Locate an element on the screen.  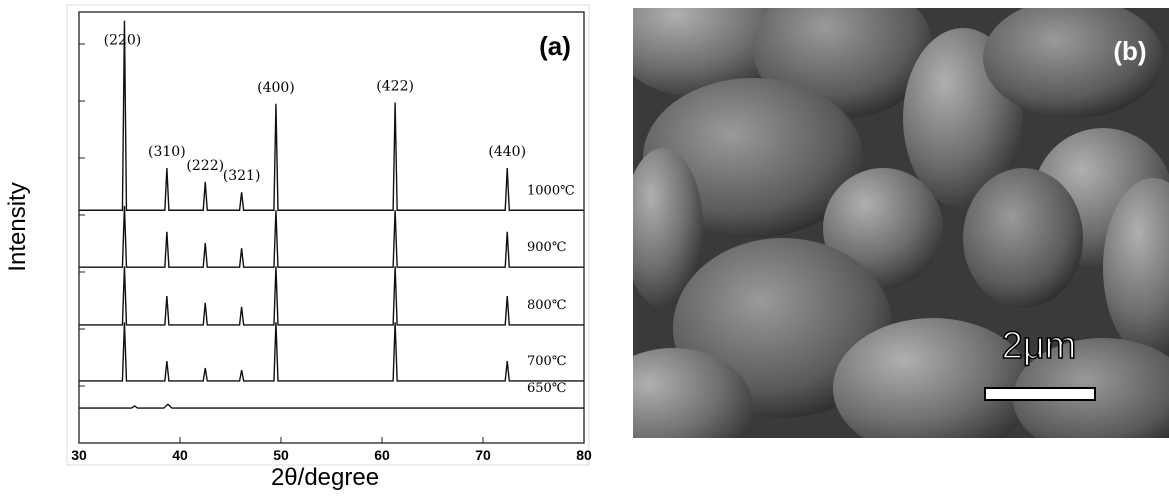
scale-bar is located at coordinates (1040, 394).